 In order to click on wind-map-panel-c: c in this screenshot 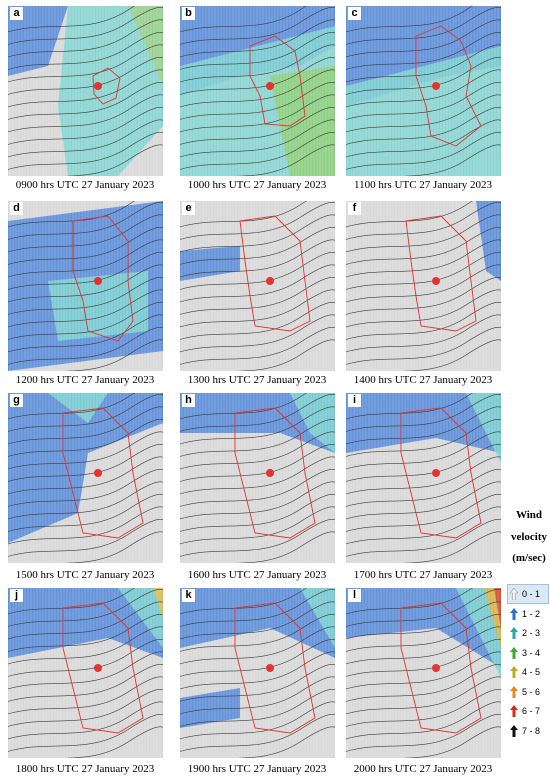, I will do `click(423, 91)`.